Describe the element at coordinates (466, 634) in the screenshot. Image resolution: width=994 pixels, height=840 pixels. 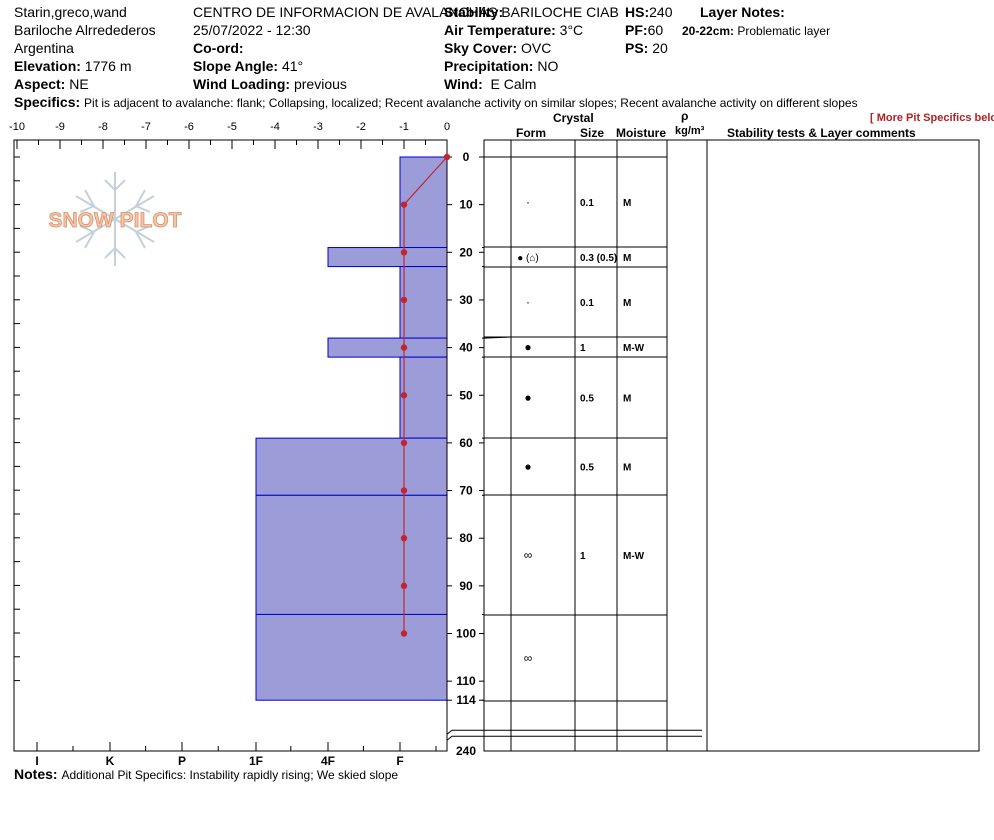
I see `depth-tick-label: 100` at that location.